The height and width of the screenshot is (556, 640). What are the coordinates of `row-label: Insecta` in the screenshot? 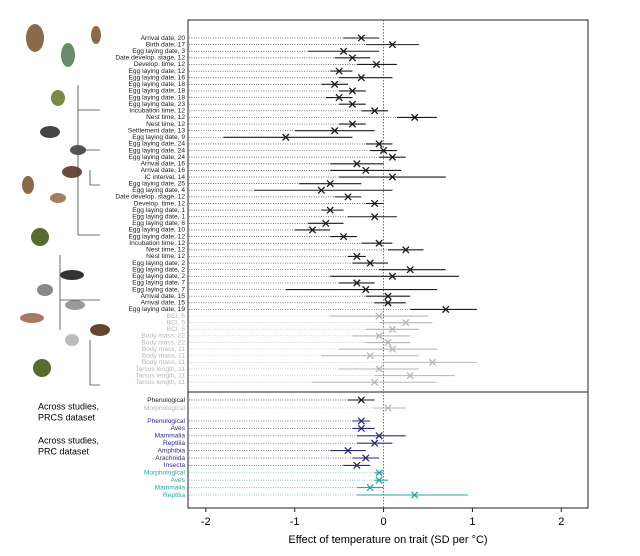 It's located at (175, 465).